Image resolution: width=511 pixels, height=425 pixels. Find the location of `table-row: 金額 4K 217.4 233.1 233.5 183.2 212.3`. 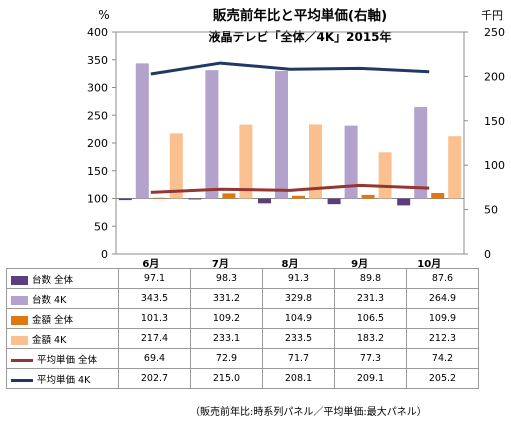

table-row: 金額 4K 217.4 233.1 233.5 183.2 212.3 is located at coordinates (242, 338).